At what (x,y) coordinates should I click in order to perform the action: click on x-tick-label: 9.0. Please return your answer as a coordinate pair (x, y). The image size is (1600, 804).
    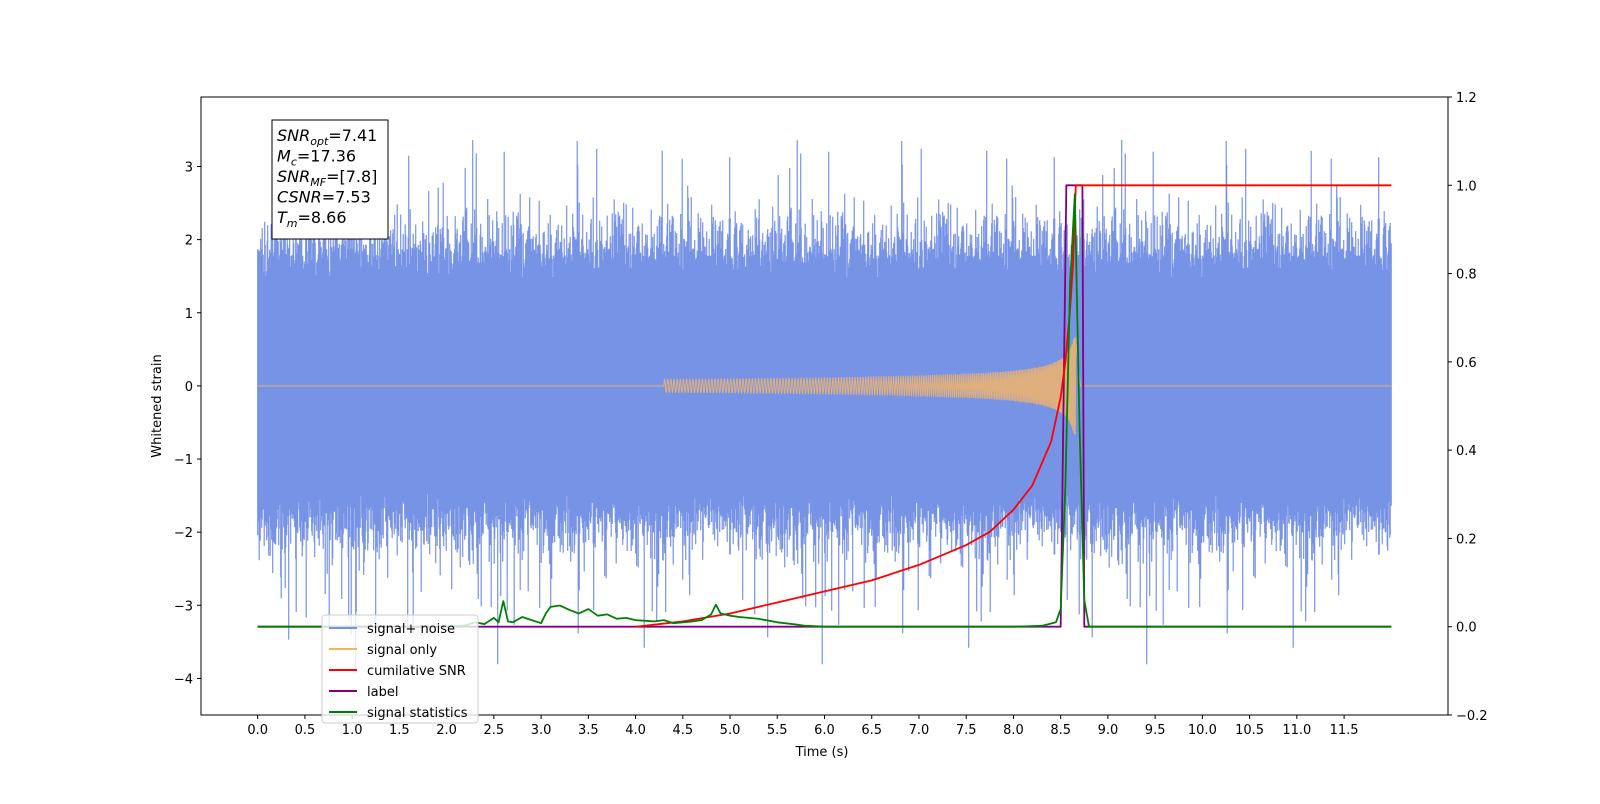
    Looking at the image, I should click on (1108, 730).